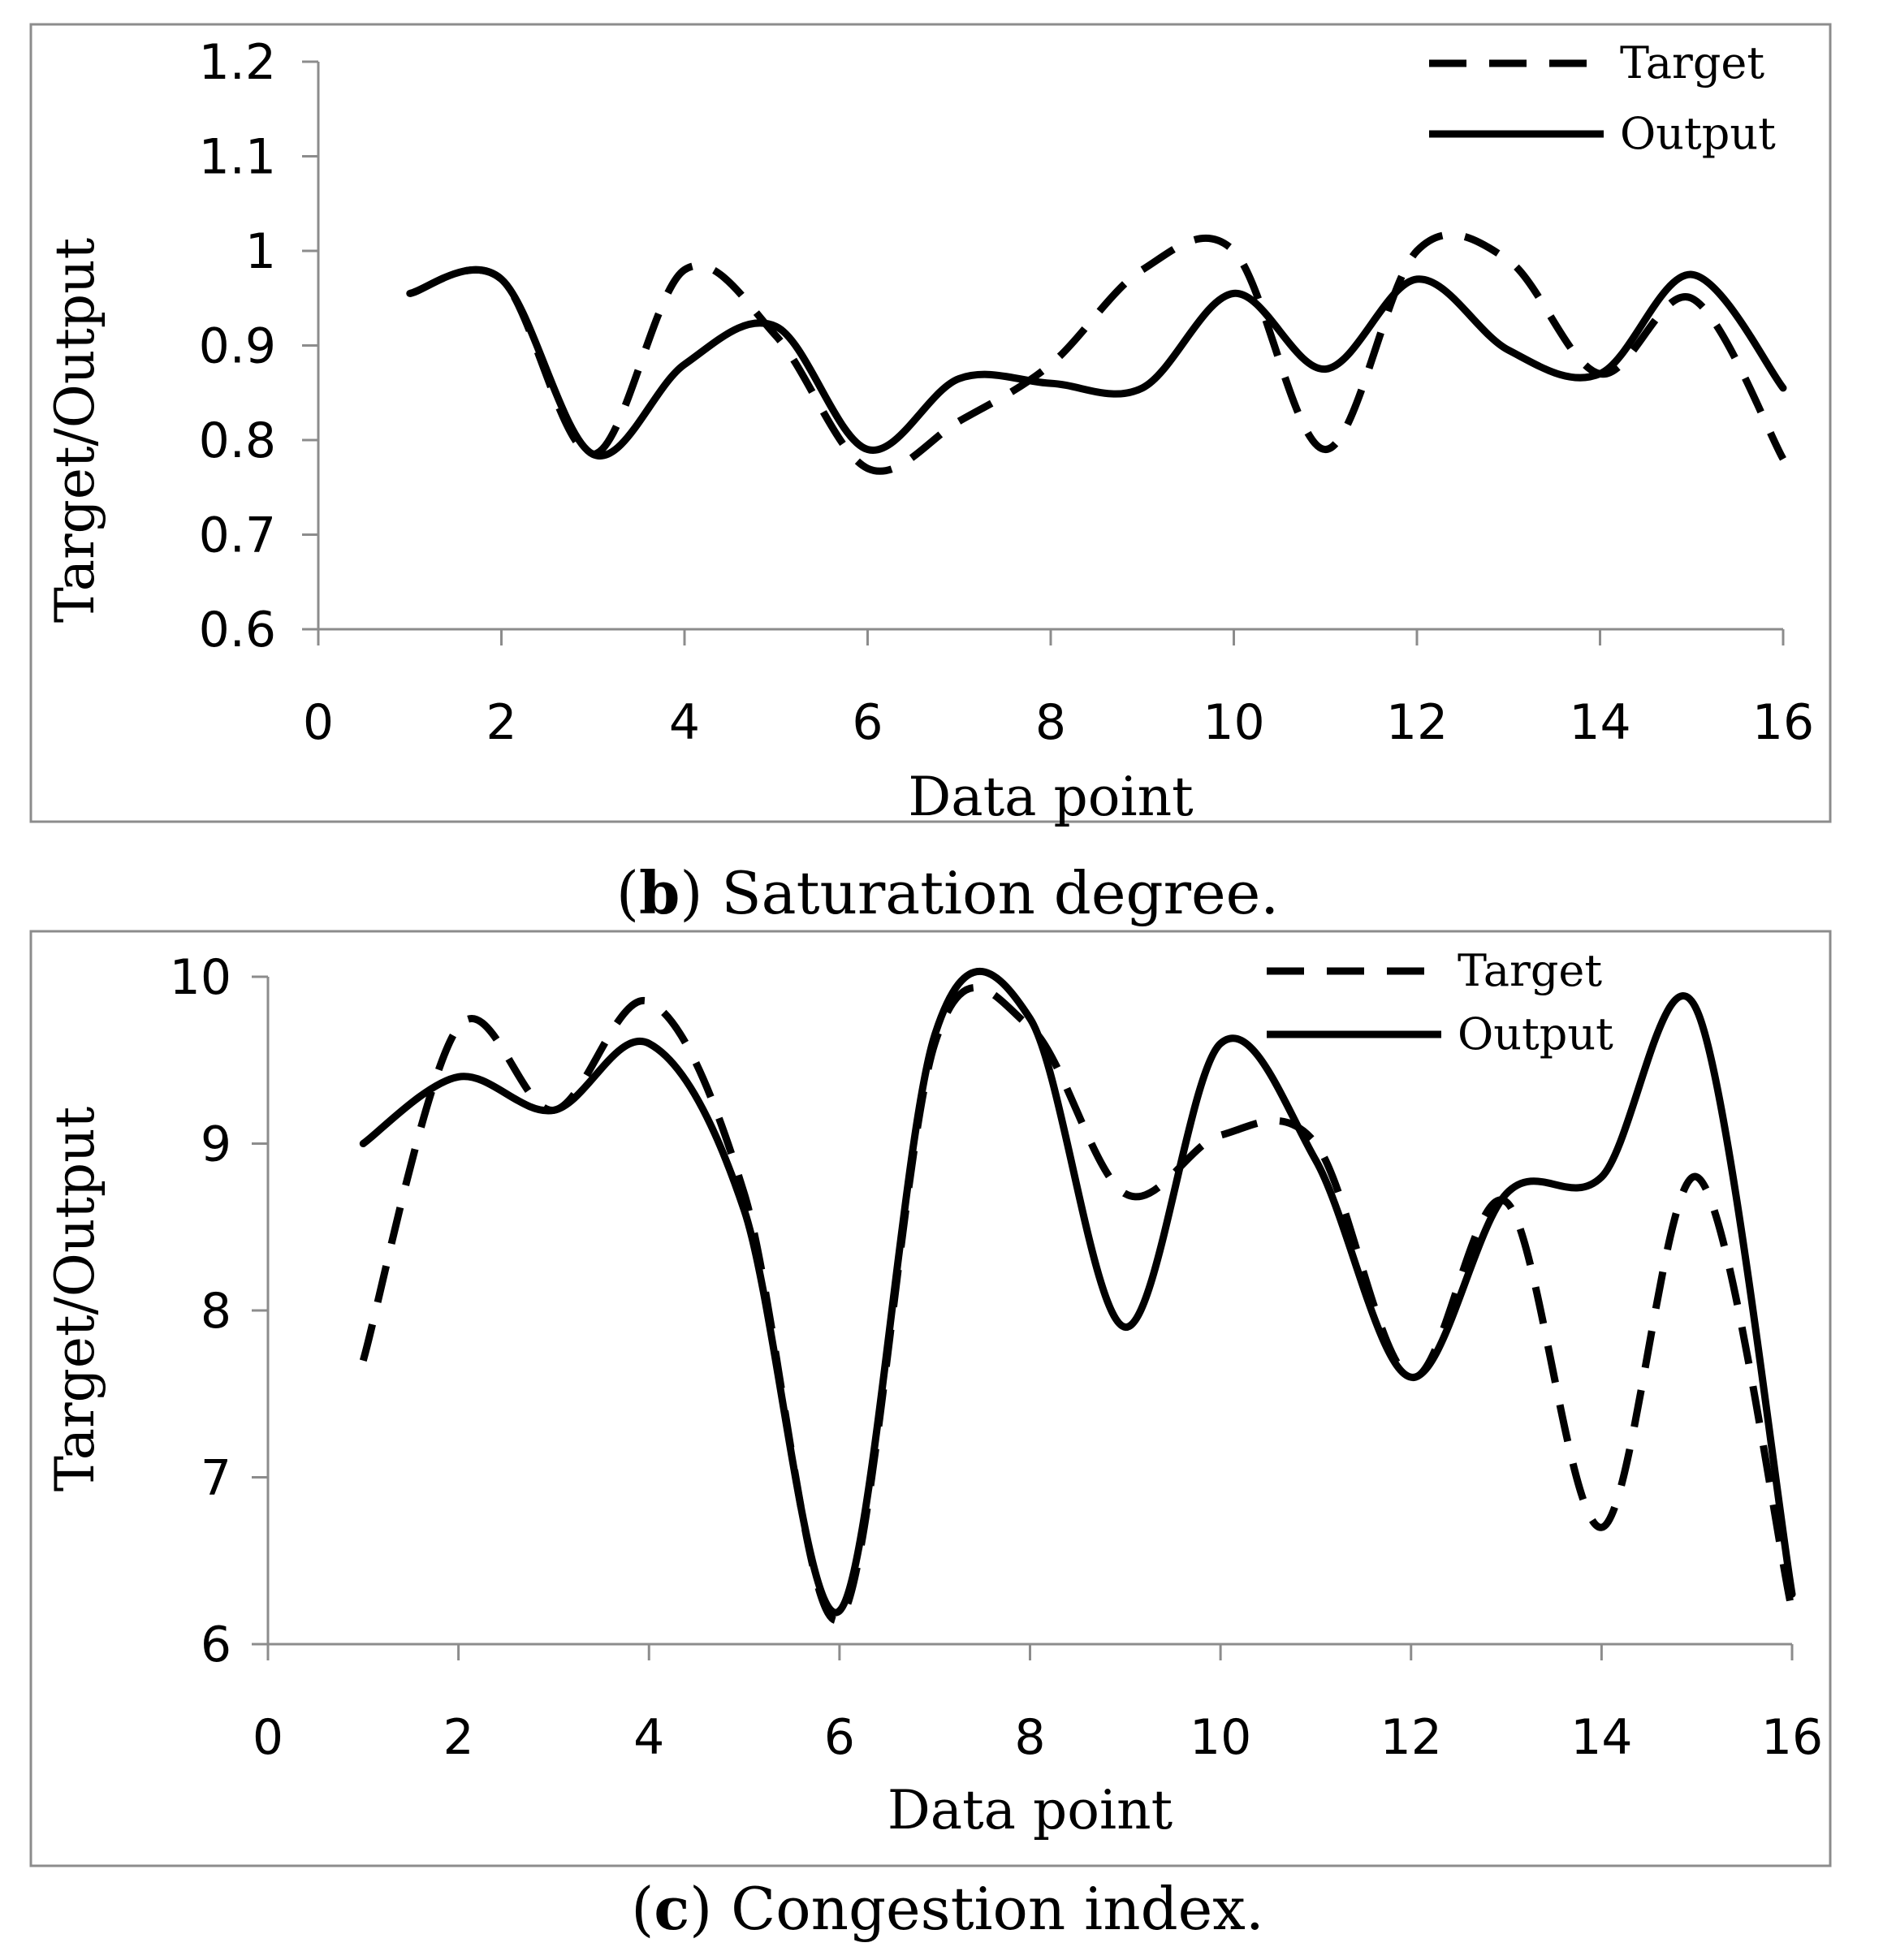 This screenshot has height=1960, width=1896. Describe the element at coordinates (659, 892) in the screenshot. I see `caption-panel-label: b` at that location.